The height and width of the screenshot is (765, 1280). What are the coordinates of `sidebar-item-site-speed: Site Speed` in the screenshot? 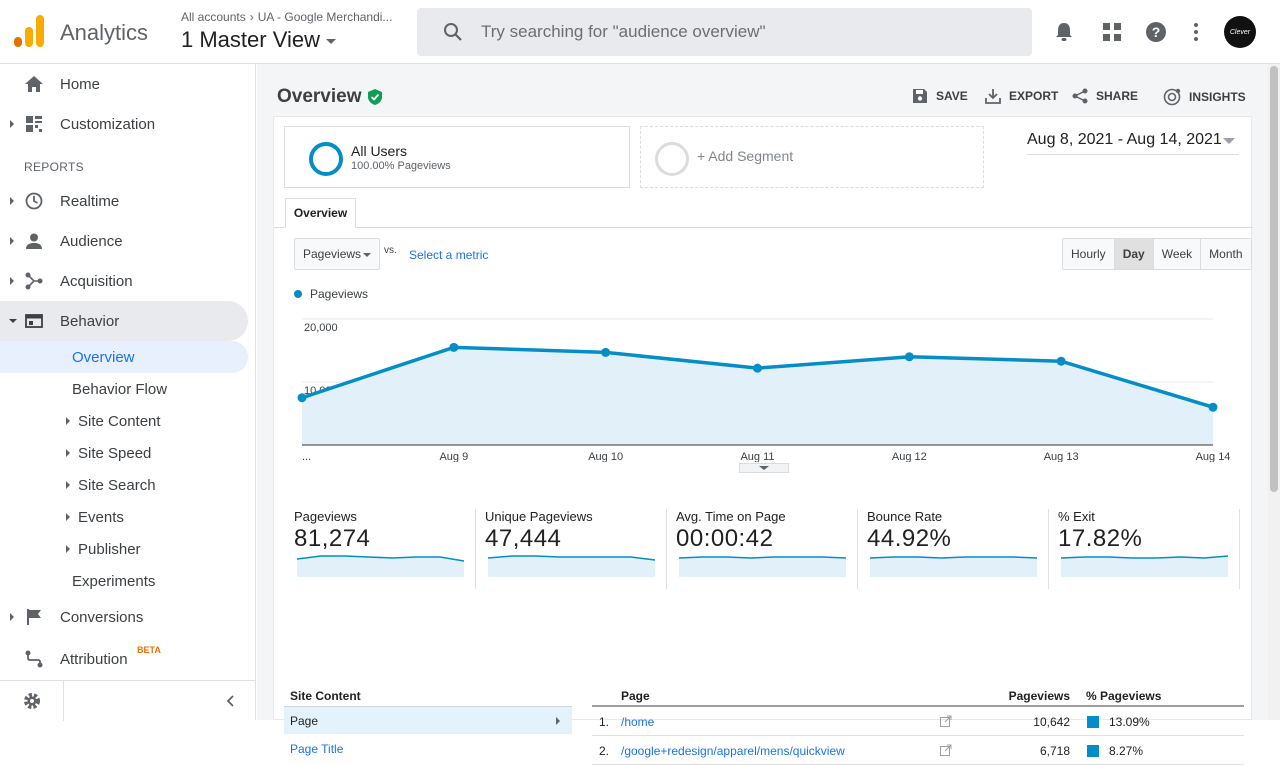 It's located at (124, 453).